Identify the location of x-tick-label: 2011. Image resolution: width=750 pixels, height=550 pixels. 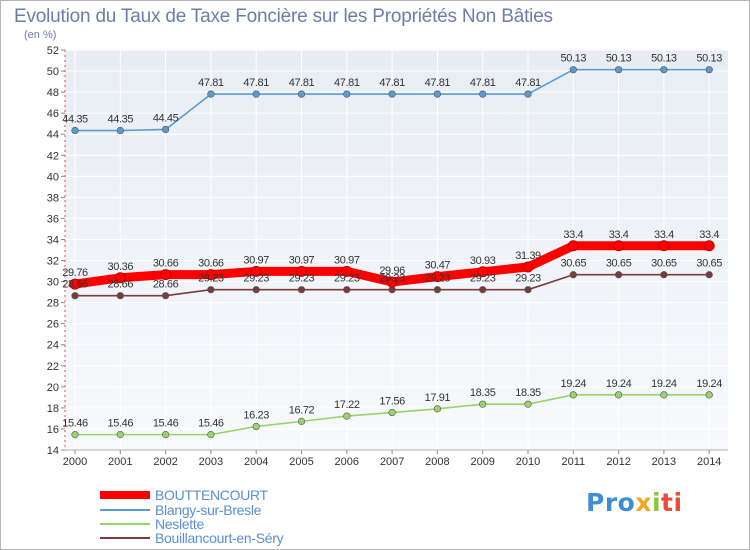
(573, 462).